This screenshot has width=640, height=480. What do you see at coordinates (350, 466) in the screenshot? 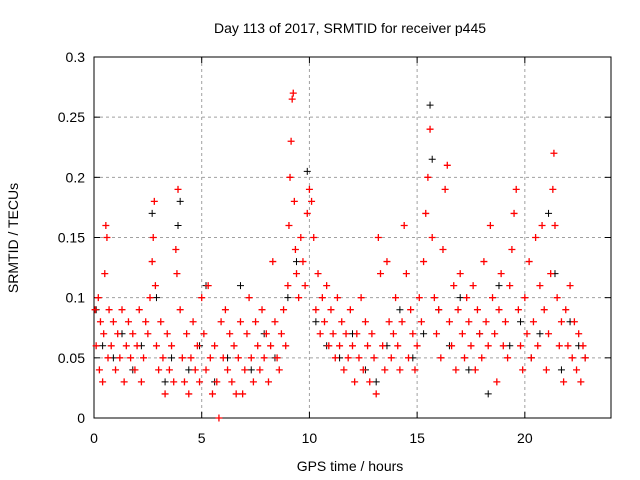
I see `x-axis-label: GPS time / hours` at bounding box center [350, 466].